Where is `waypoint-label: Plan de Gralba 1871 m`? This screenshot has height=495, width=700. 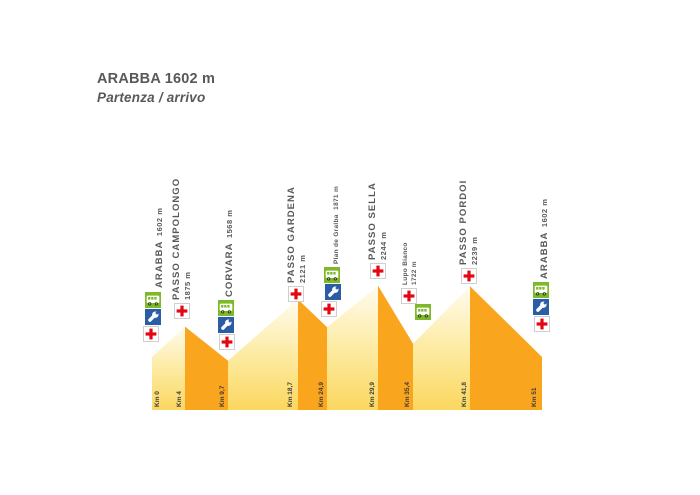 waypoint-label: Plan de Gralba 1871 m is located at coordinates (334, 225).